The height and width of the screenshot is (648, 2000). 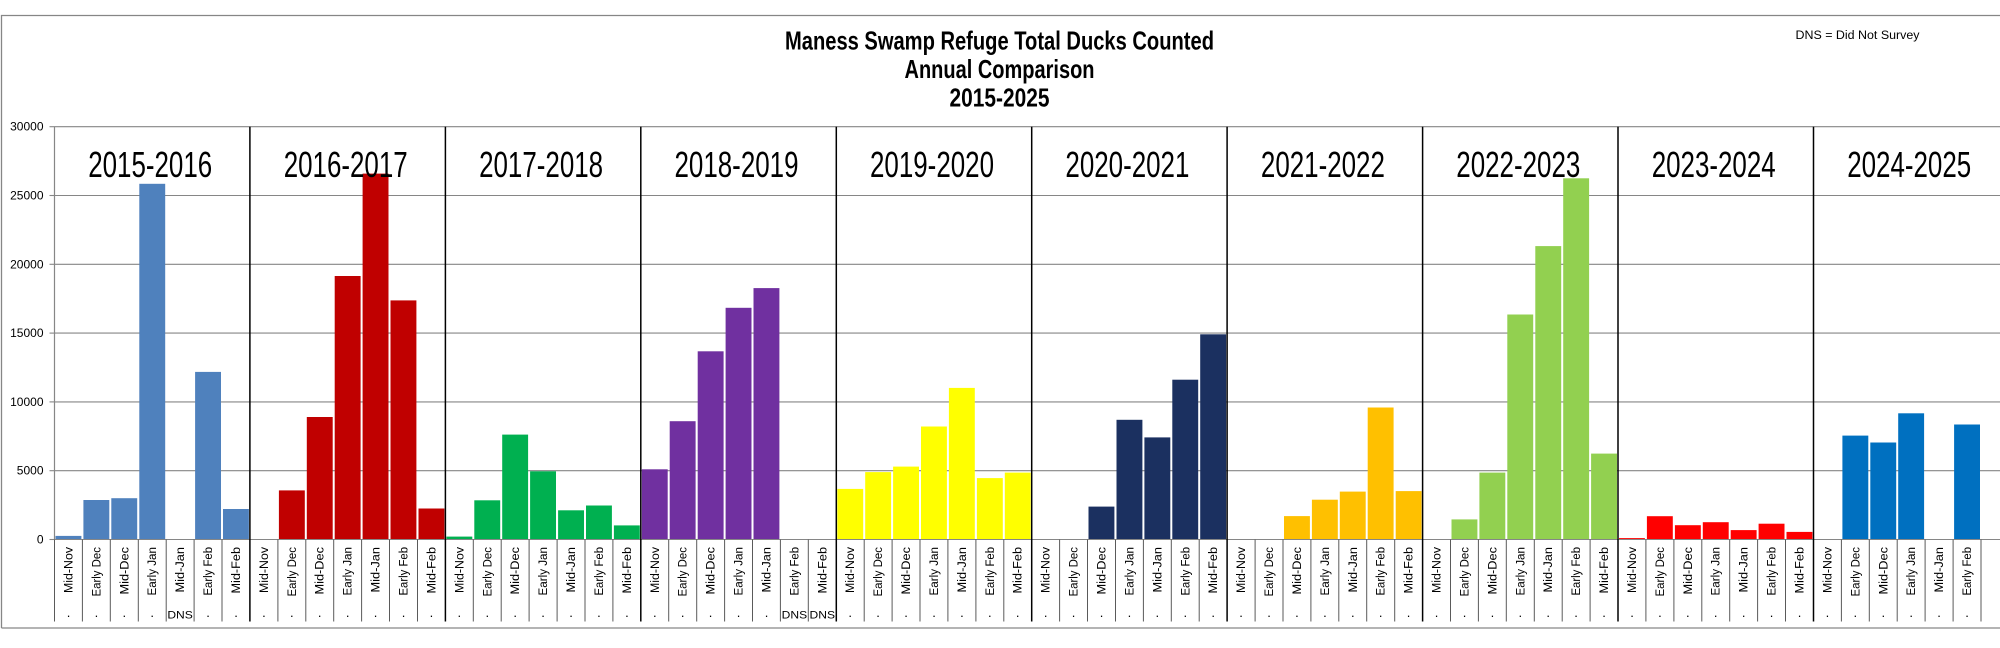 What do you see at coordinates (932, 164) in the screenshot?
I see `svg-text: 2019-2020` at bounding box center [932, 164].